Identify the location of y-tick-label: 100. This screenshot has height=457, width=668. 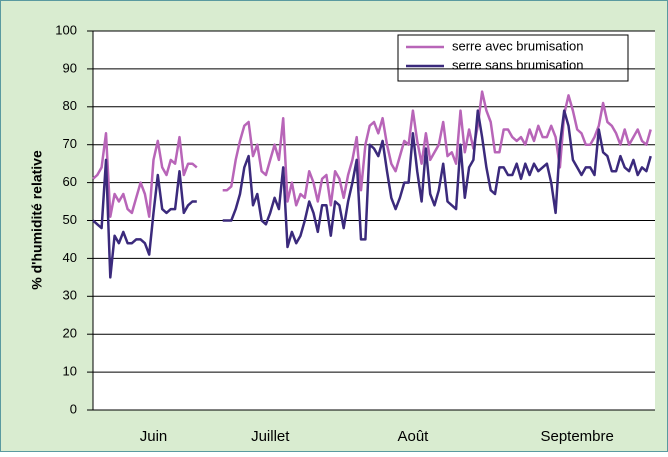
(66, 29).